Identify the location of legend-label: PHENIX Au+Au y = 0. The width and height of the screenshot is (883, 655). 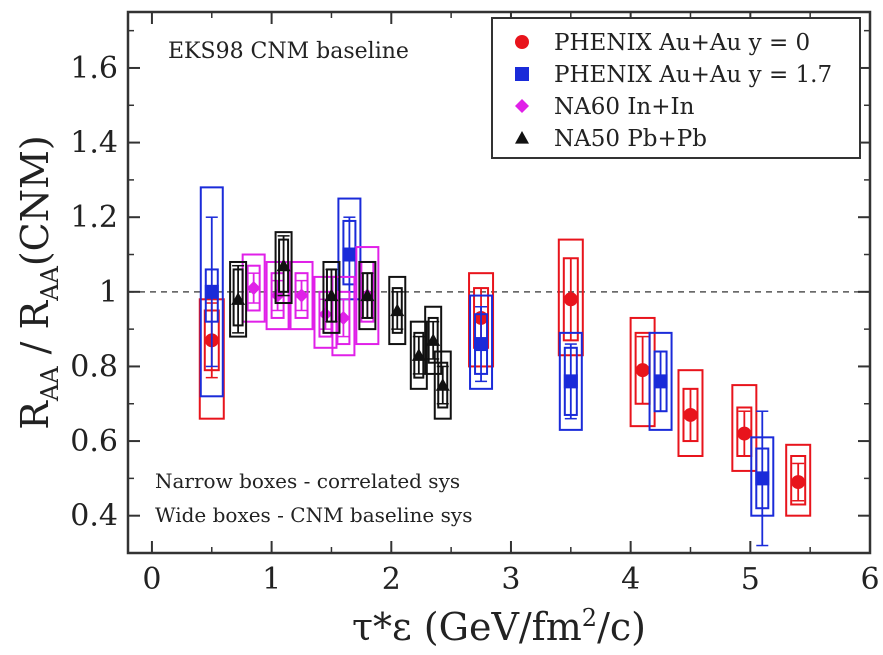
(682, 43).